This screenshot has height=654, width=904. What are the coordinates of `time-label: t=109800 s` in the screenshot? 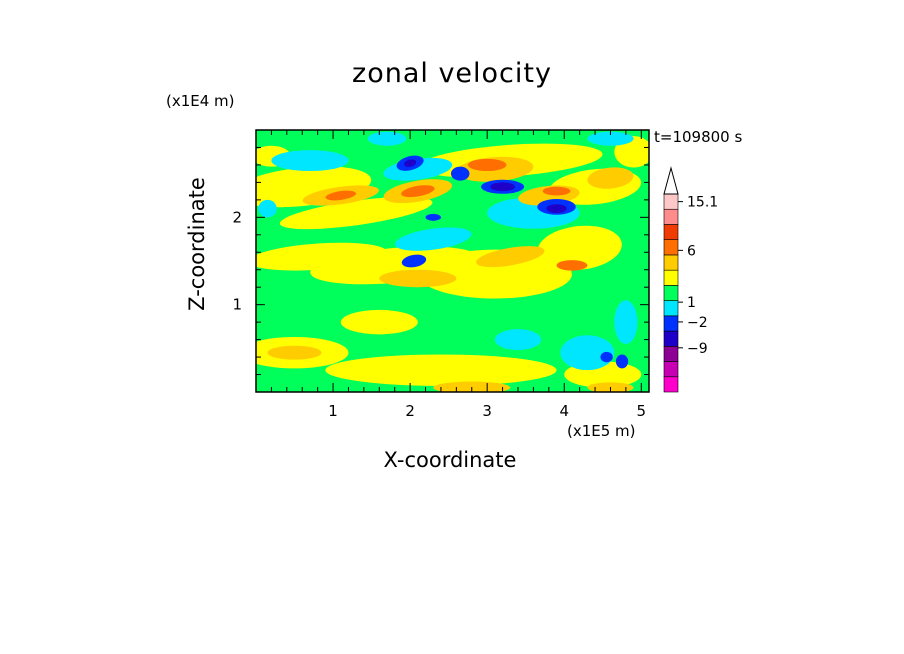 It's located at (698, 137).